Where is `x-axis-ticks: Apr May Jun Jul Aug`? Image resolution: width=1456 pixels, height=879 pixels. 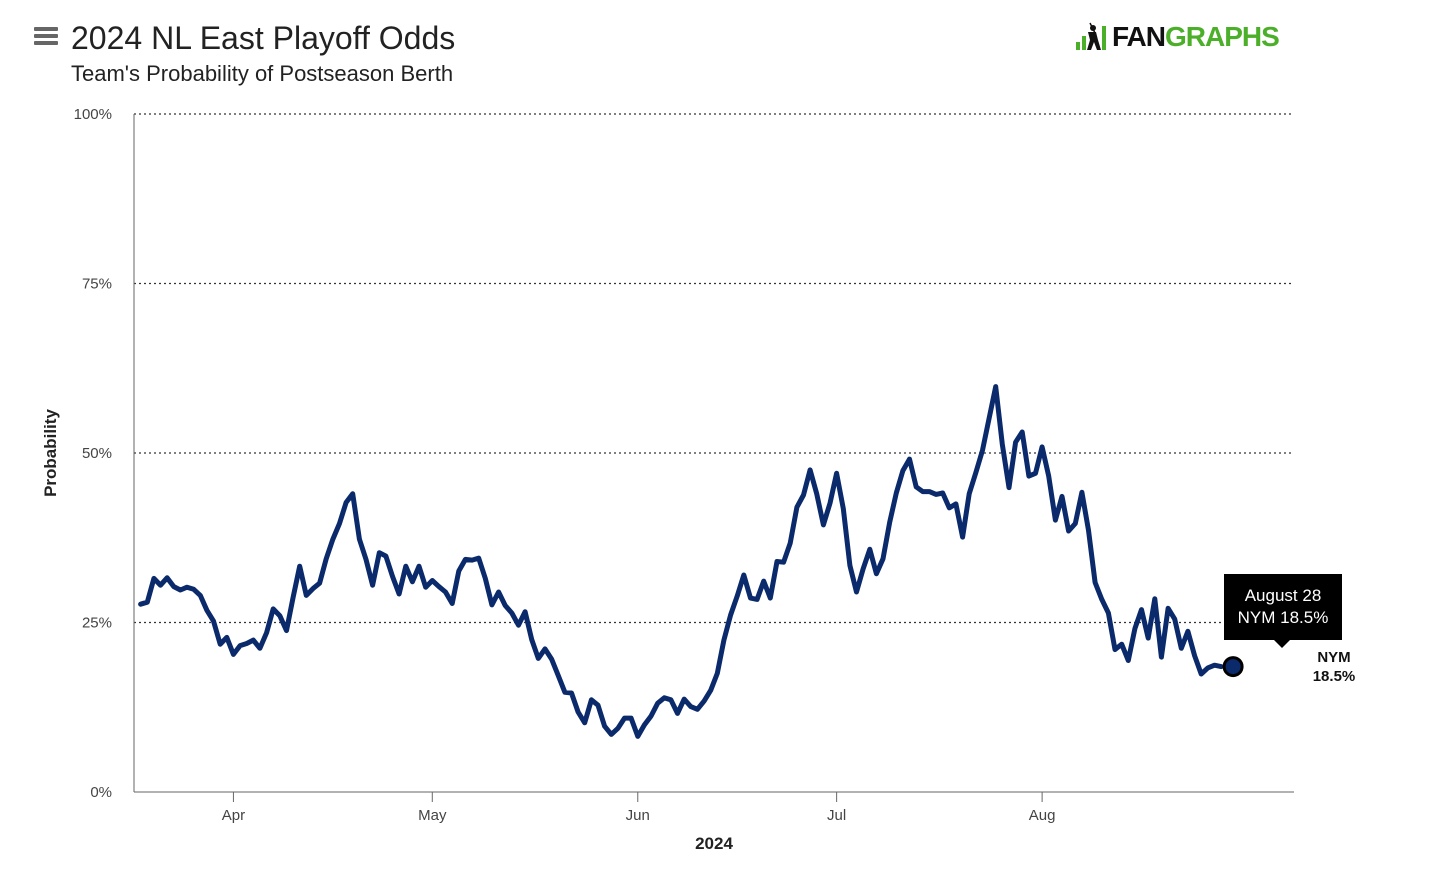
x-axis-ticks: Apr May Jun Jul Aug is located at coordinates (639, 808).